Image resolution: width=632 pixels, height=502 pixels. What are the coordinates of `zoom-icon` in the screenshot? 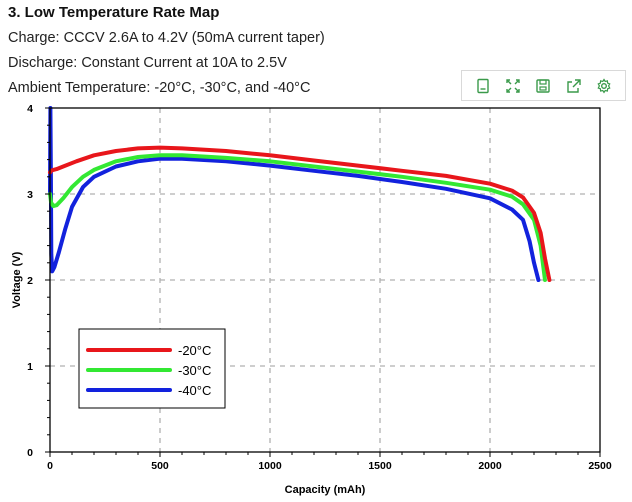 It's located at (513, 85).